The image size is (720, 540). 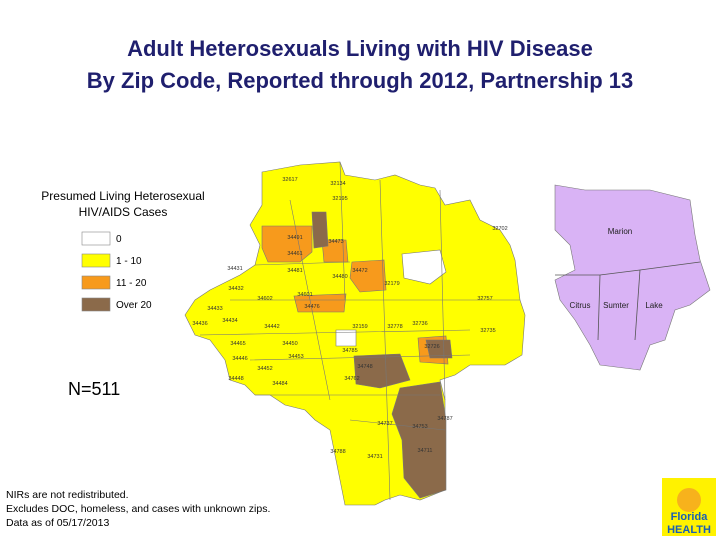 I want to click on zip-label: 34452, so click(x=264, y=369).